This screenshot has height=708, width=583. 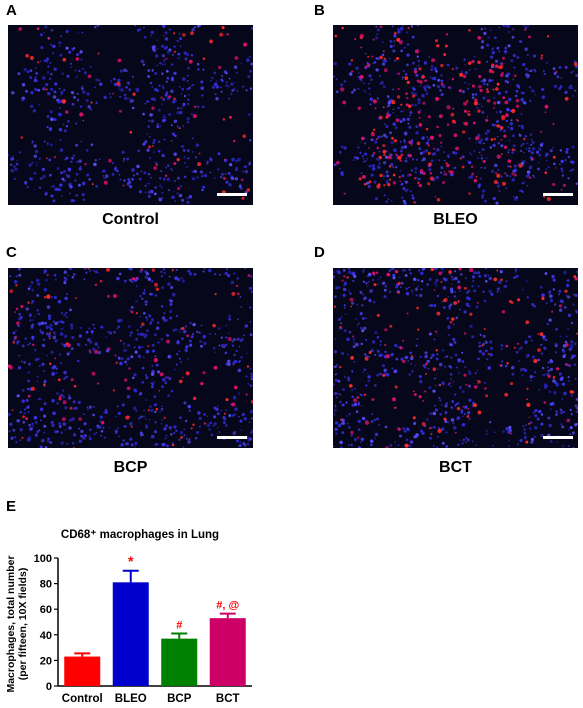 I want to click on panel-letter-b: B, so click(x=319, y=10).